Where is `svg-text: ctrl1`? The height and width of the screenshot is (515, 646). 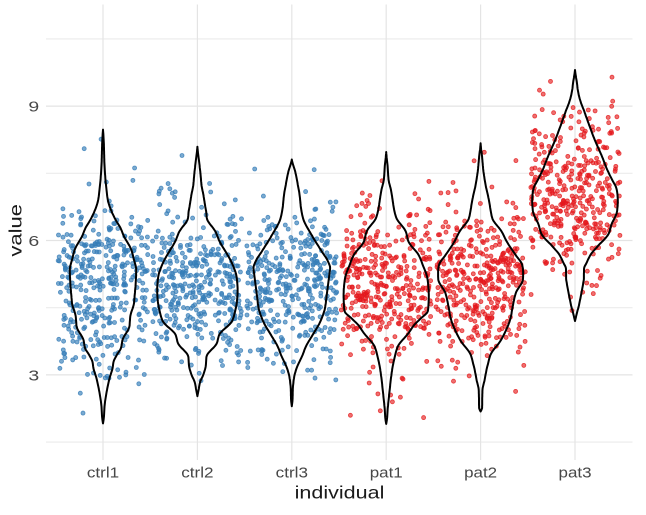 svg-text: ctrl1 is located at coordinates (103, 473).